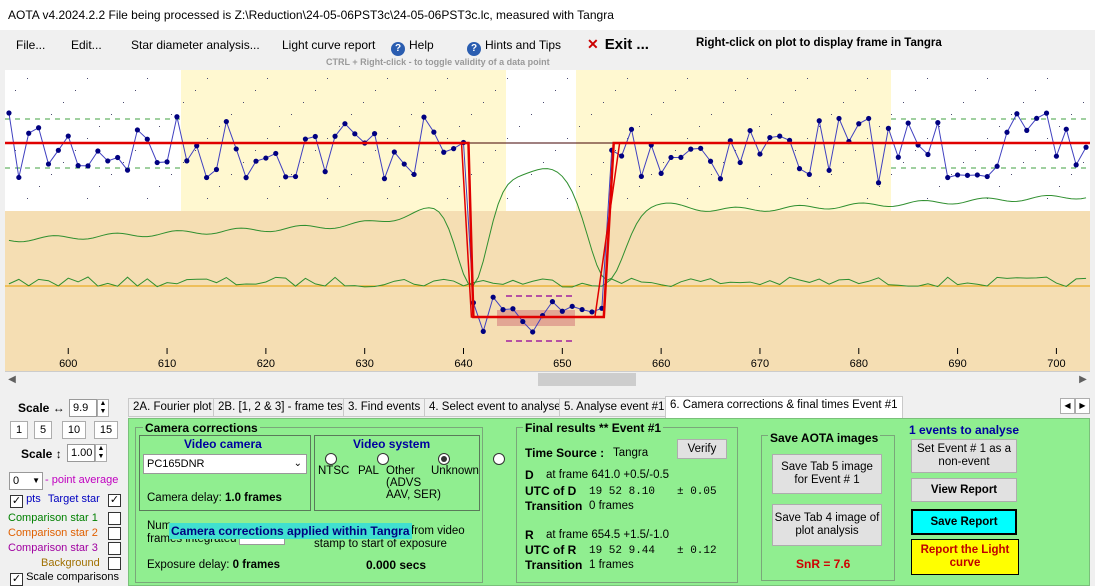 The width and height of the screenshot is (1095, 586). What do you see at coordinates (702, 449) in the screenshot?
I see `verify-button: Verify` at bounding box center [702, 449].